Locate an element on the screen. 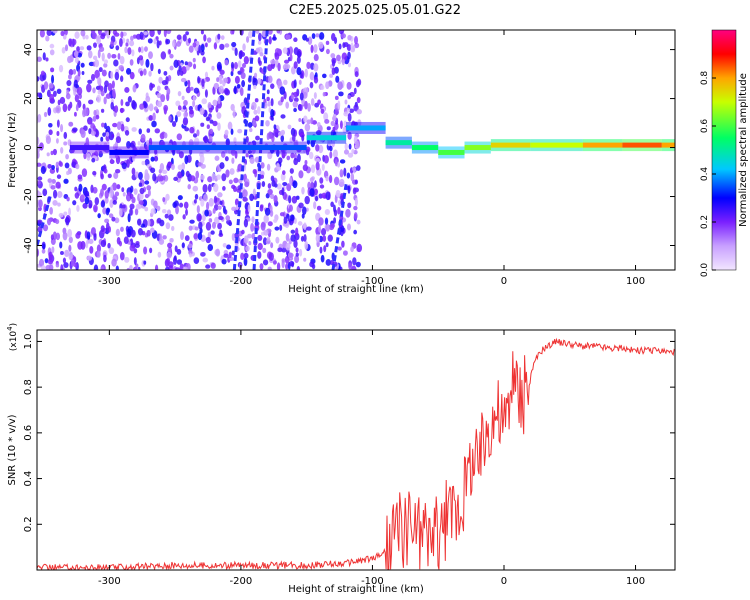 The image size is (750, 600). x-tick-label: -200 is located at coordinates (241, 281).